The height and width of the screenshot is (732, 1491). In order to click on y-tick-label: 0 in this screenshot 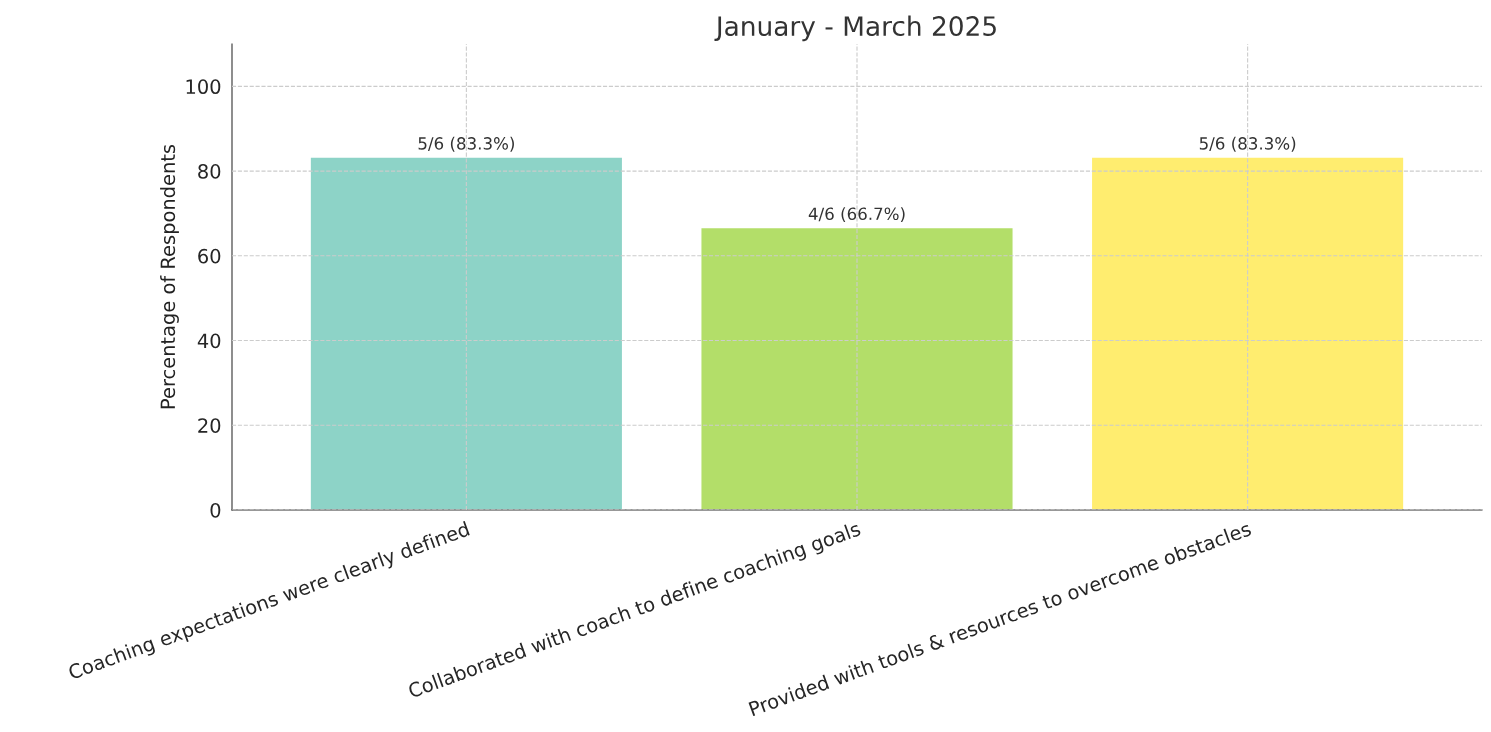, I will do `click(215, 510)`.